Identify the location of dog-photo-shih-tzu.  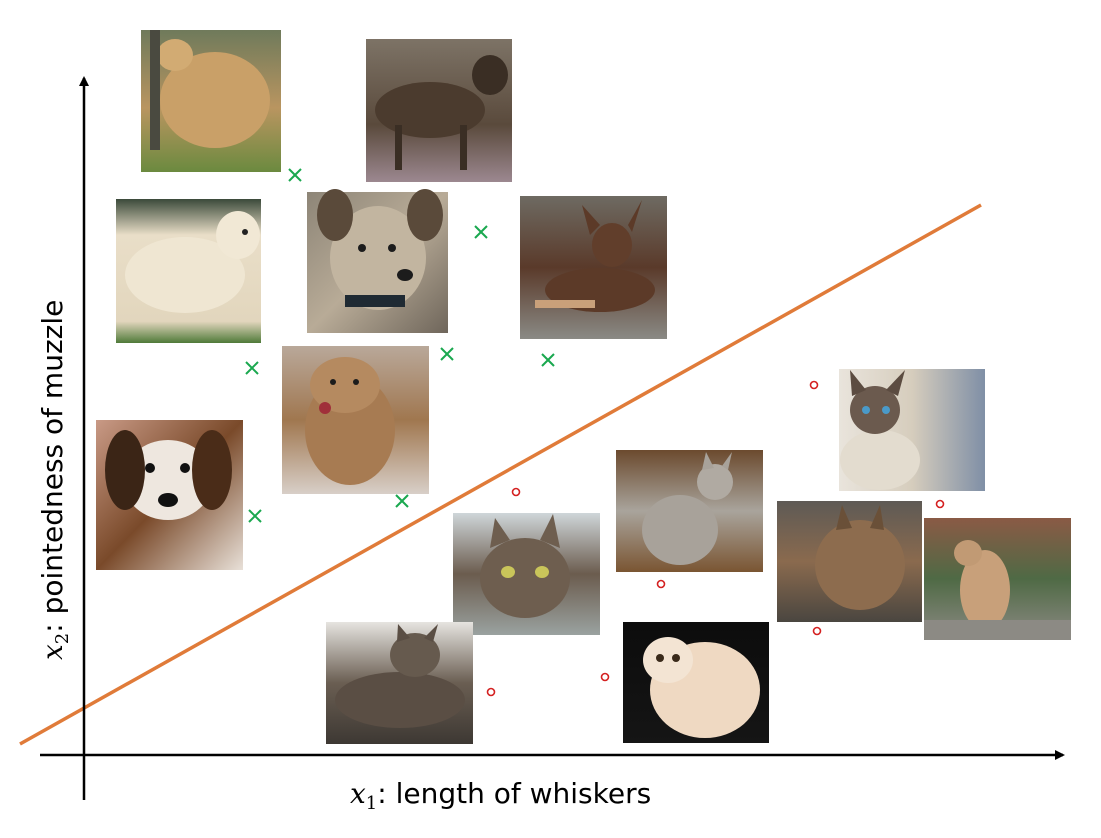
(355, 420).